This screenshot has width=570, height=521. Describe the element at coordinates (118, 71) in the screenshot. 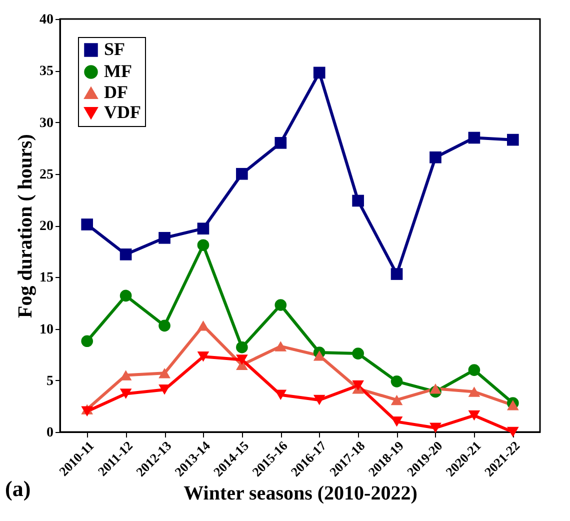

I see `legend-label: MF` at that location.